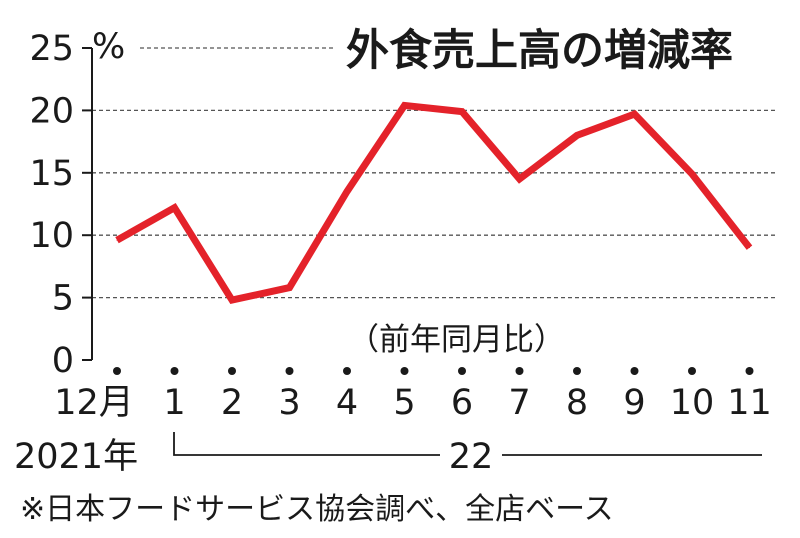 This screenshot has height=538, width=800. I want to click on x-tick-label: 1, so click(174, 403).